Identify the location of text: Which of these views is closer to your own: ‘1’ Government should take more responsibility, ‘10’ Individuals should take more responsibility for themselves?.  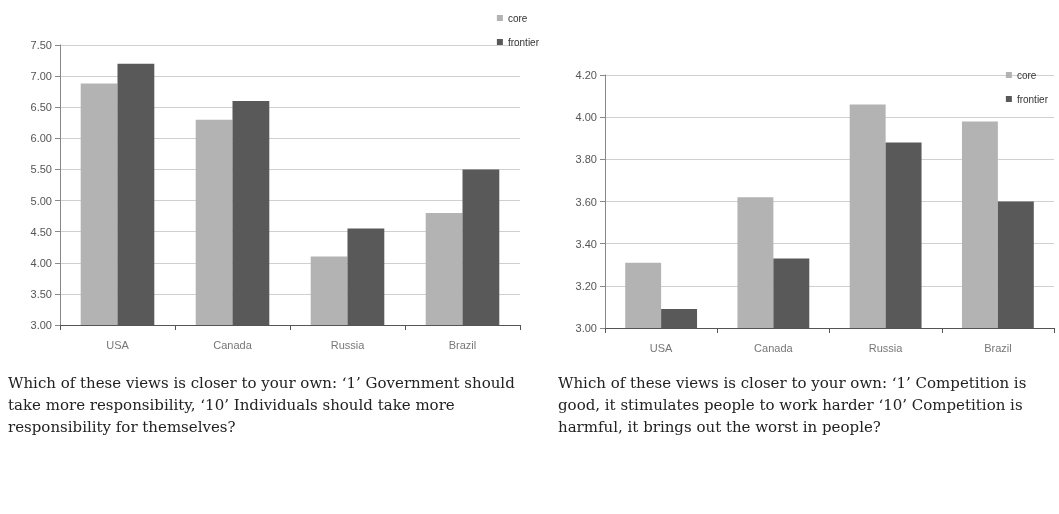
(261, 405).